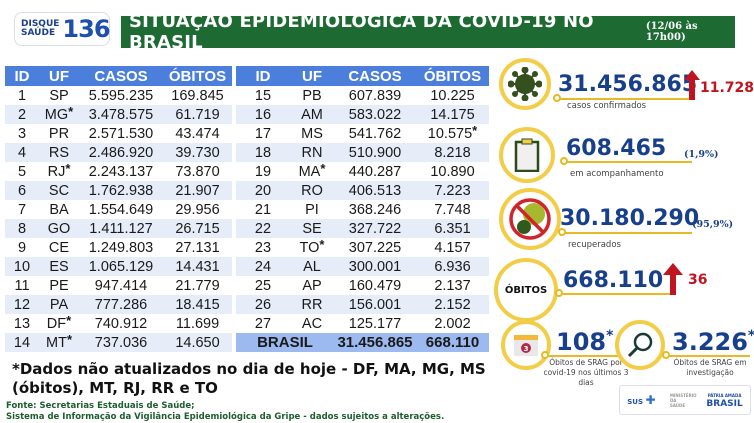 The height and width of the screenshot is (423, 754). What do you see at coordinates (38, 33) in the screenshot?
I see `logo-bottom-text: SAÚDE` at bounding box center [38, 33].